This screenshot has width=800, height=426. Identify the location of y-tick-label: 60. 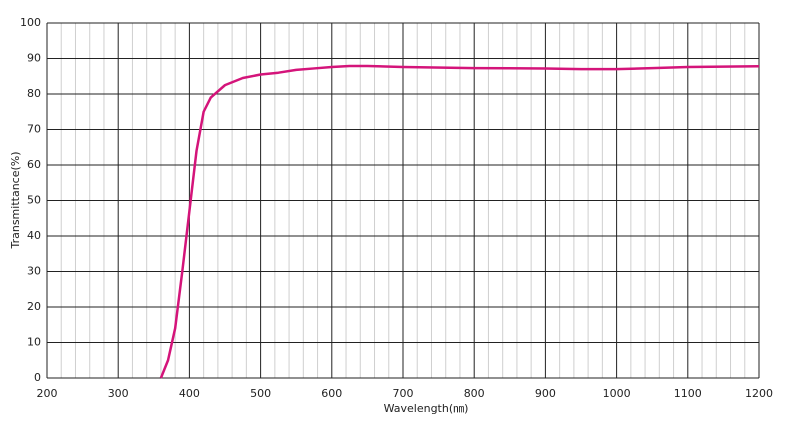
(34, 164).